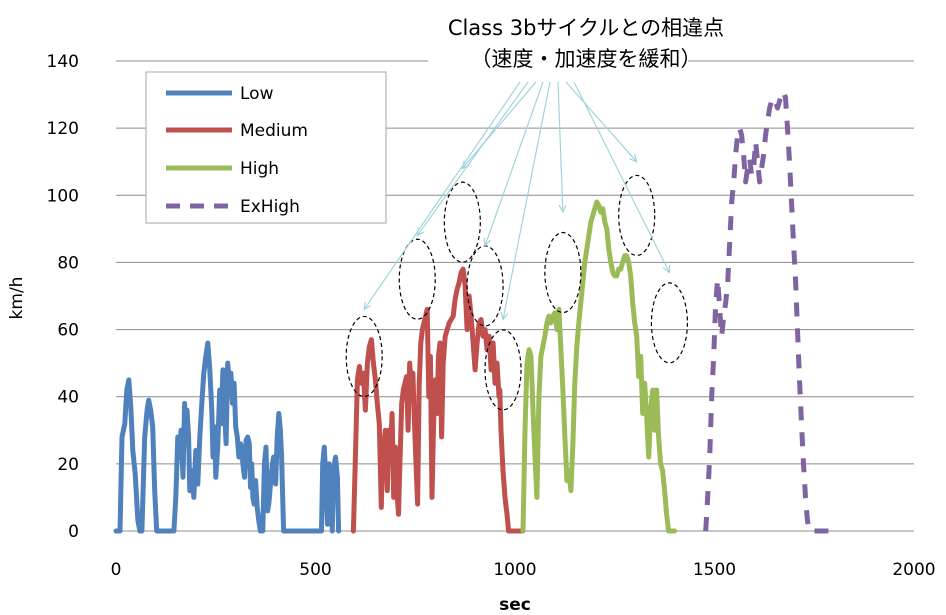 Image resolution: width=946 pixels, height=615 pixels. Describe the element at coordinates (270, 207) in the screenshot. I see `legend-label-exhigh: ExHigh` at that location.